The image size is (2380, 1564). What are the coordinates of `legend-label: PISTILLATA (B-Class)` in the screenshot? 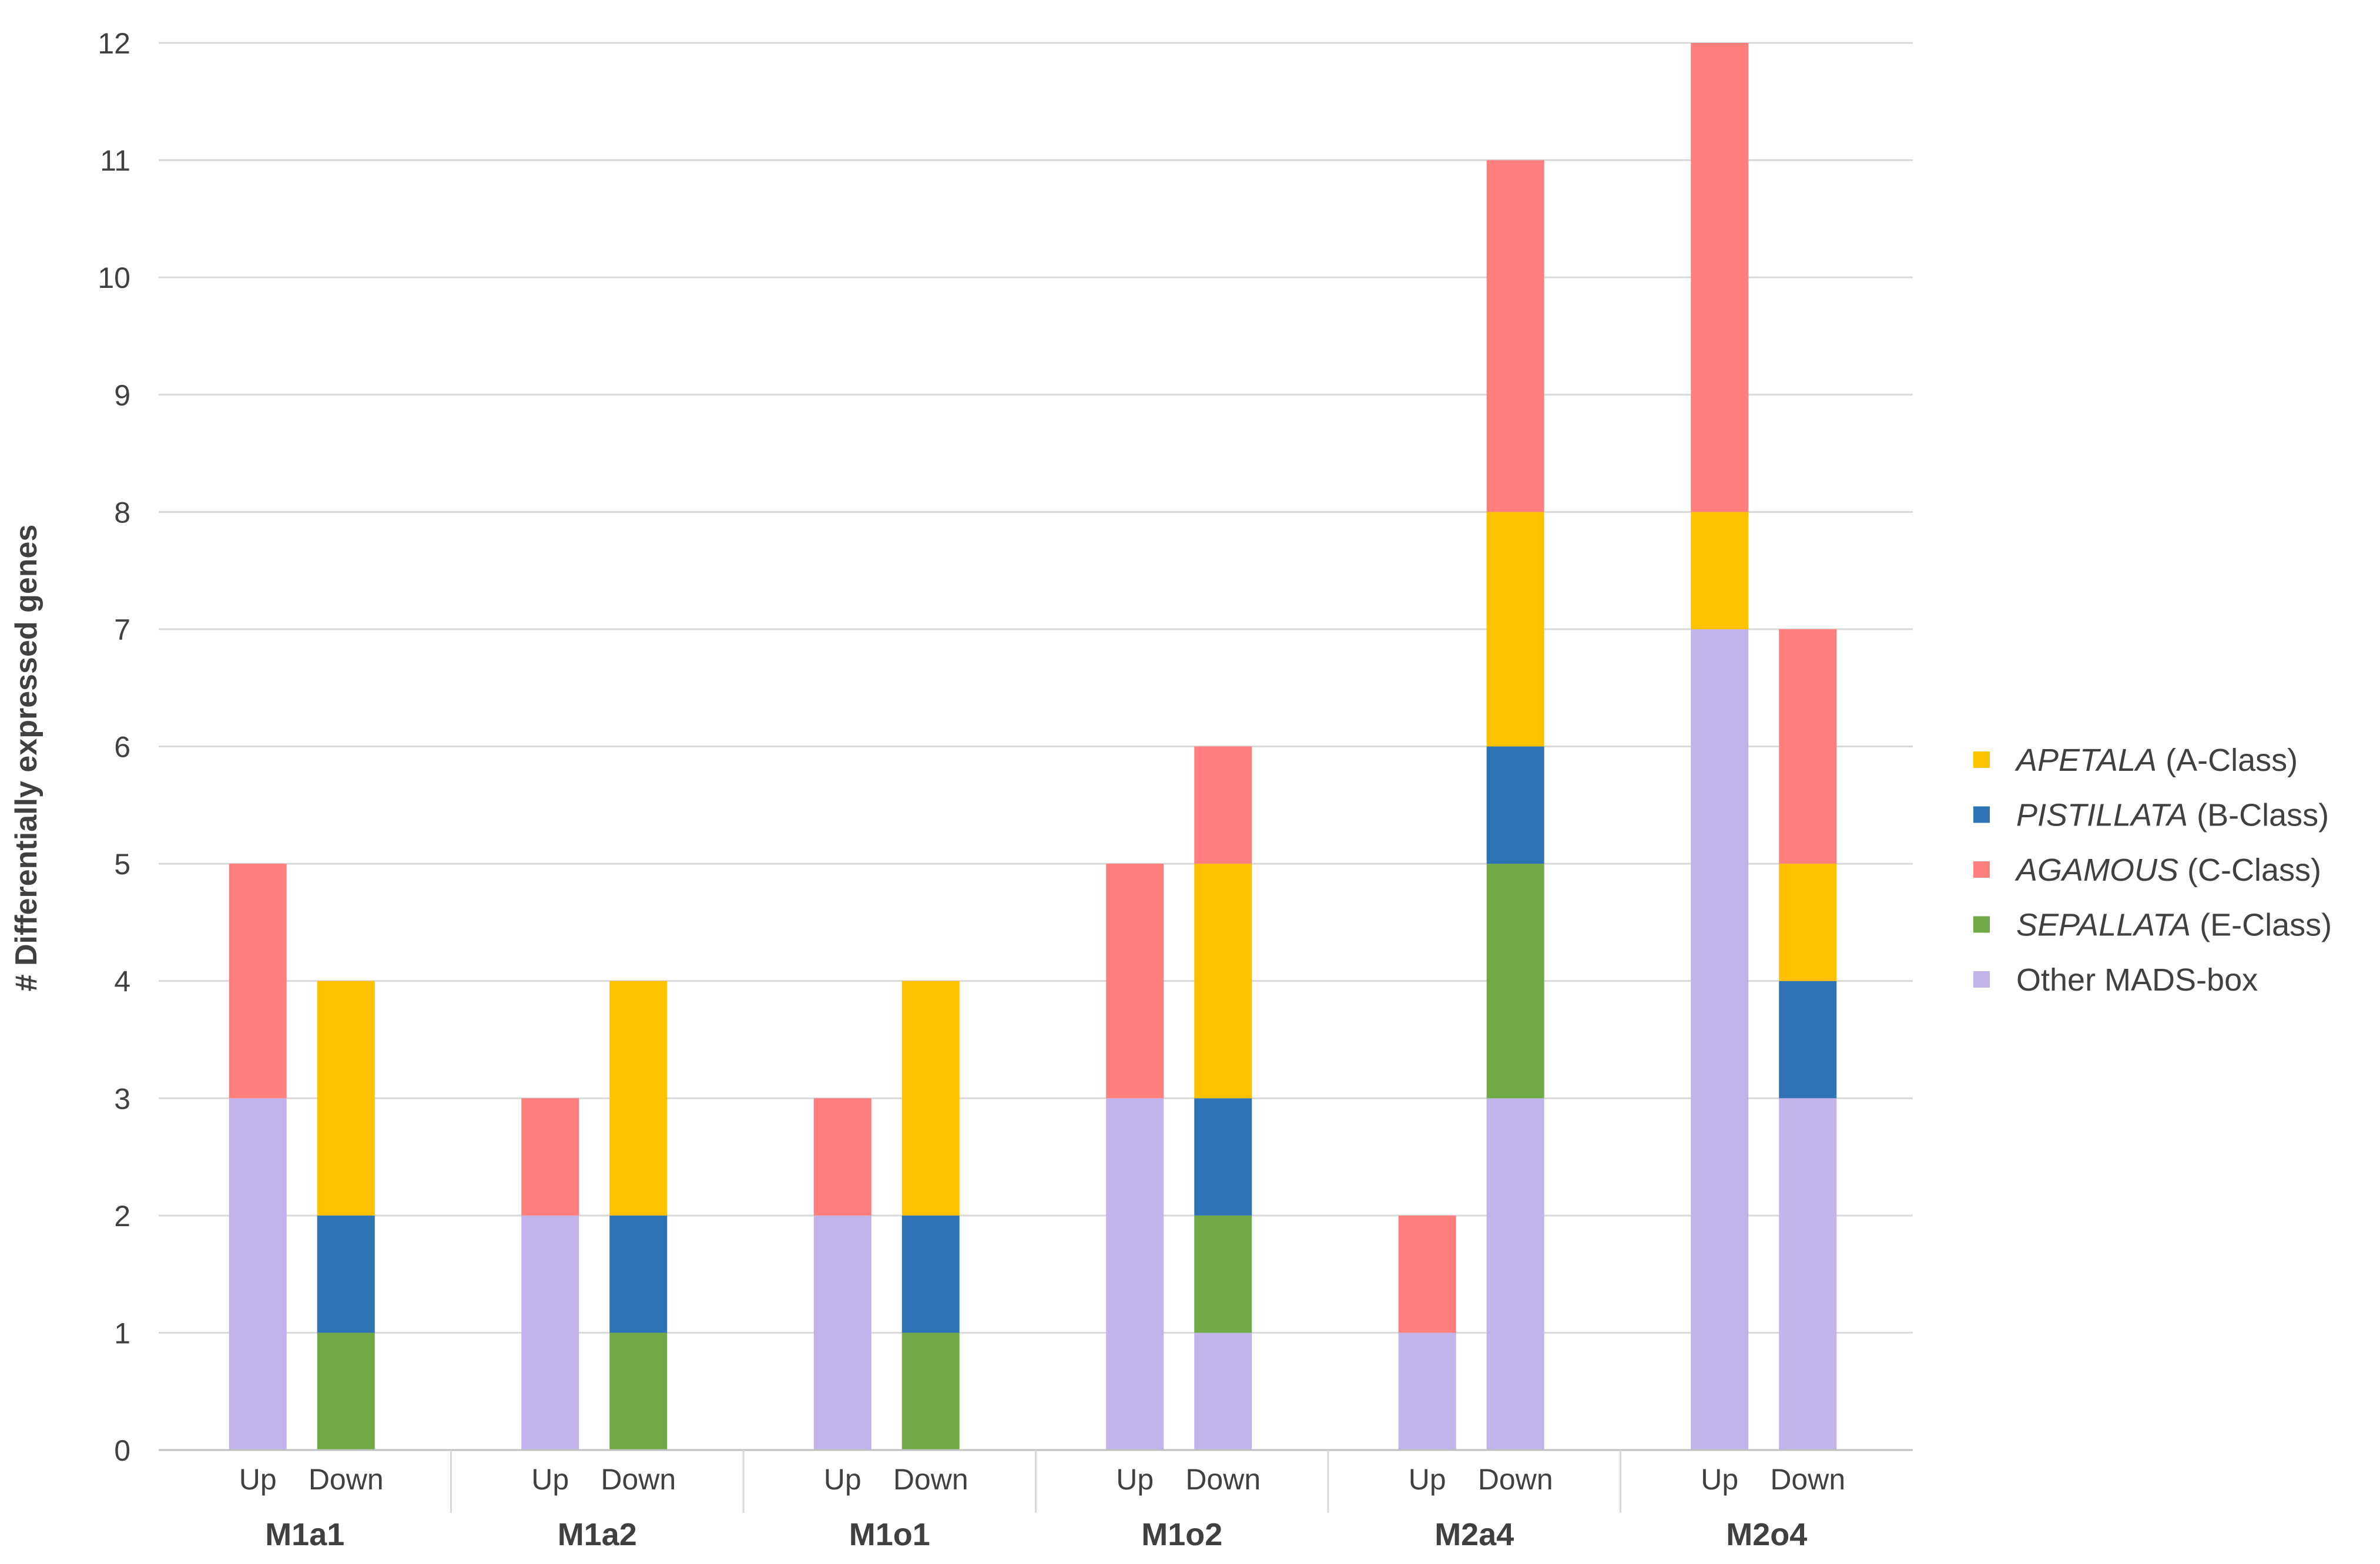 It's located at (2172, 815).